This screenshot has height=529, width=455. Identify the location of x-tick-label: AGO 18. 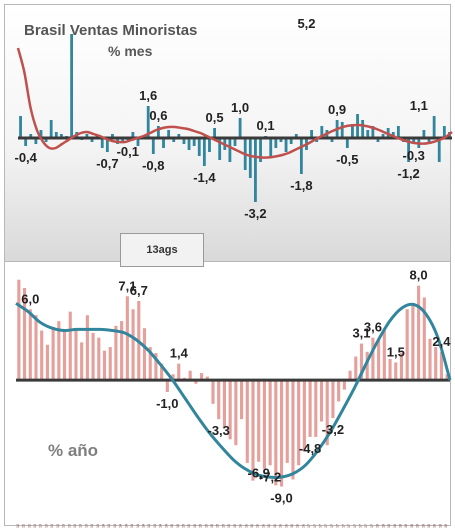
(418, 526).